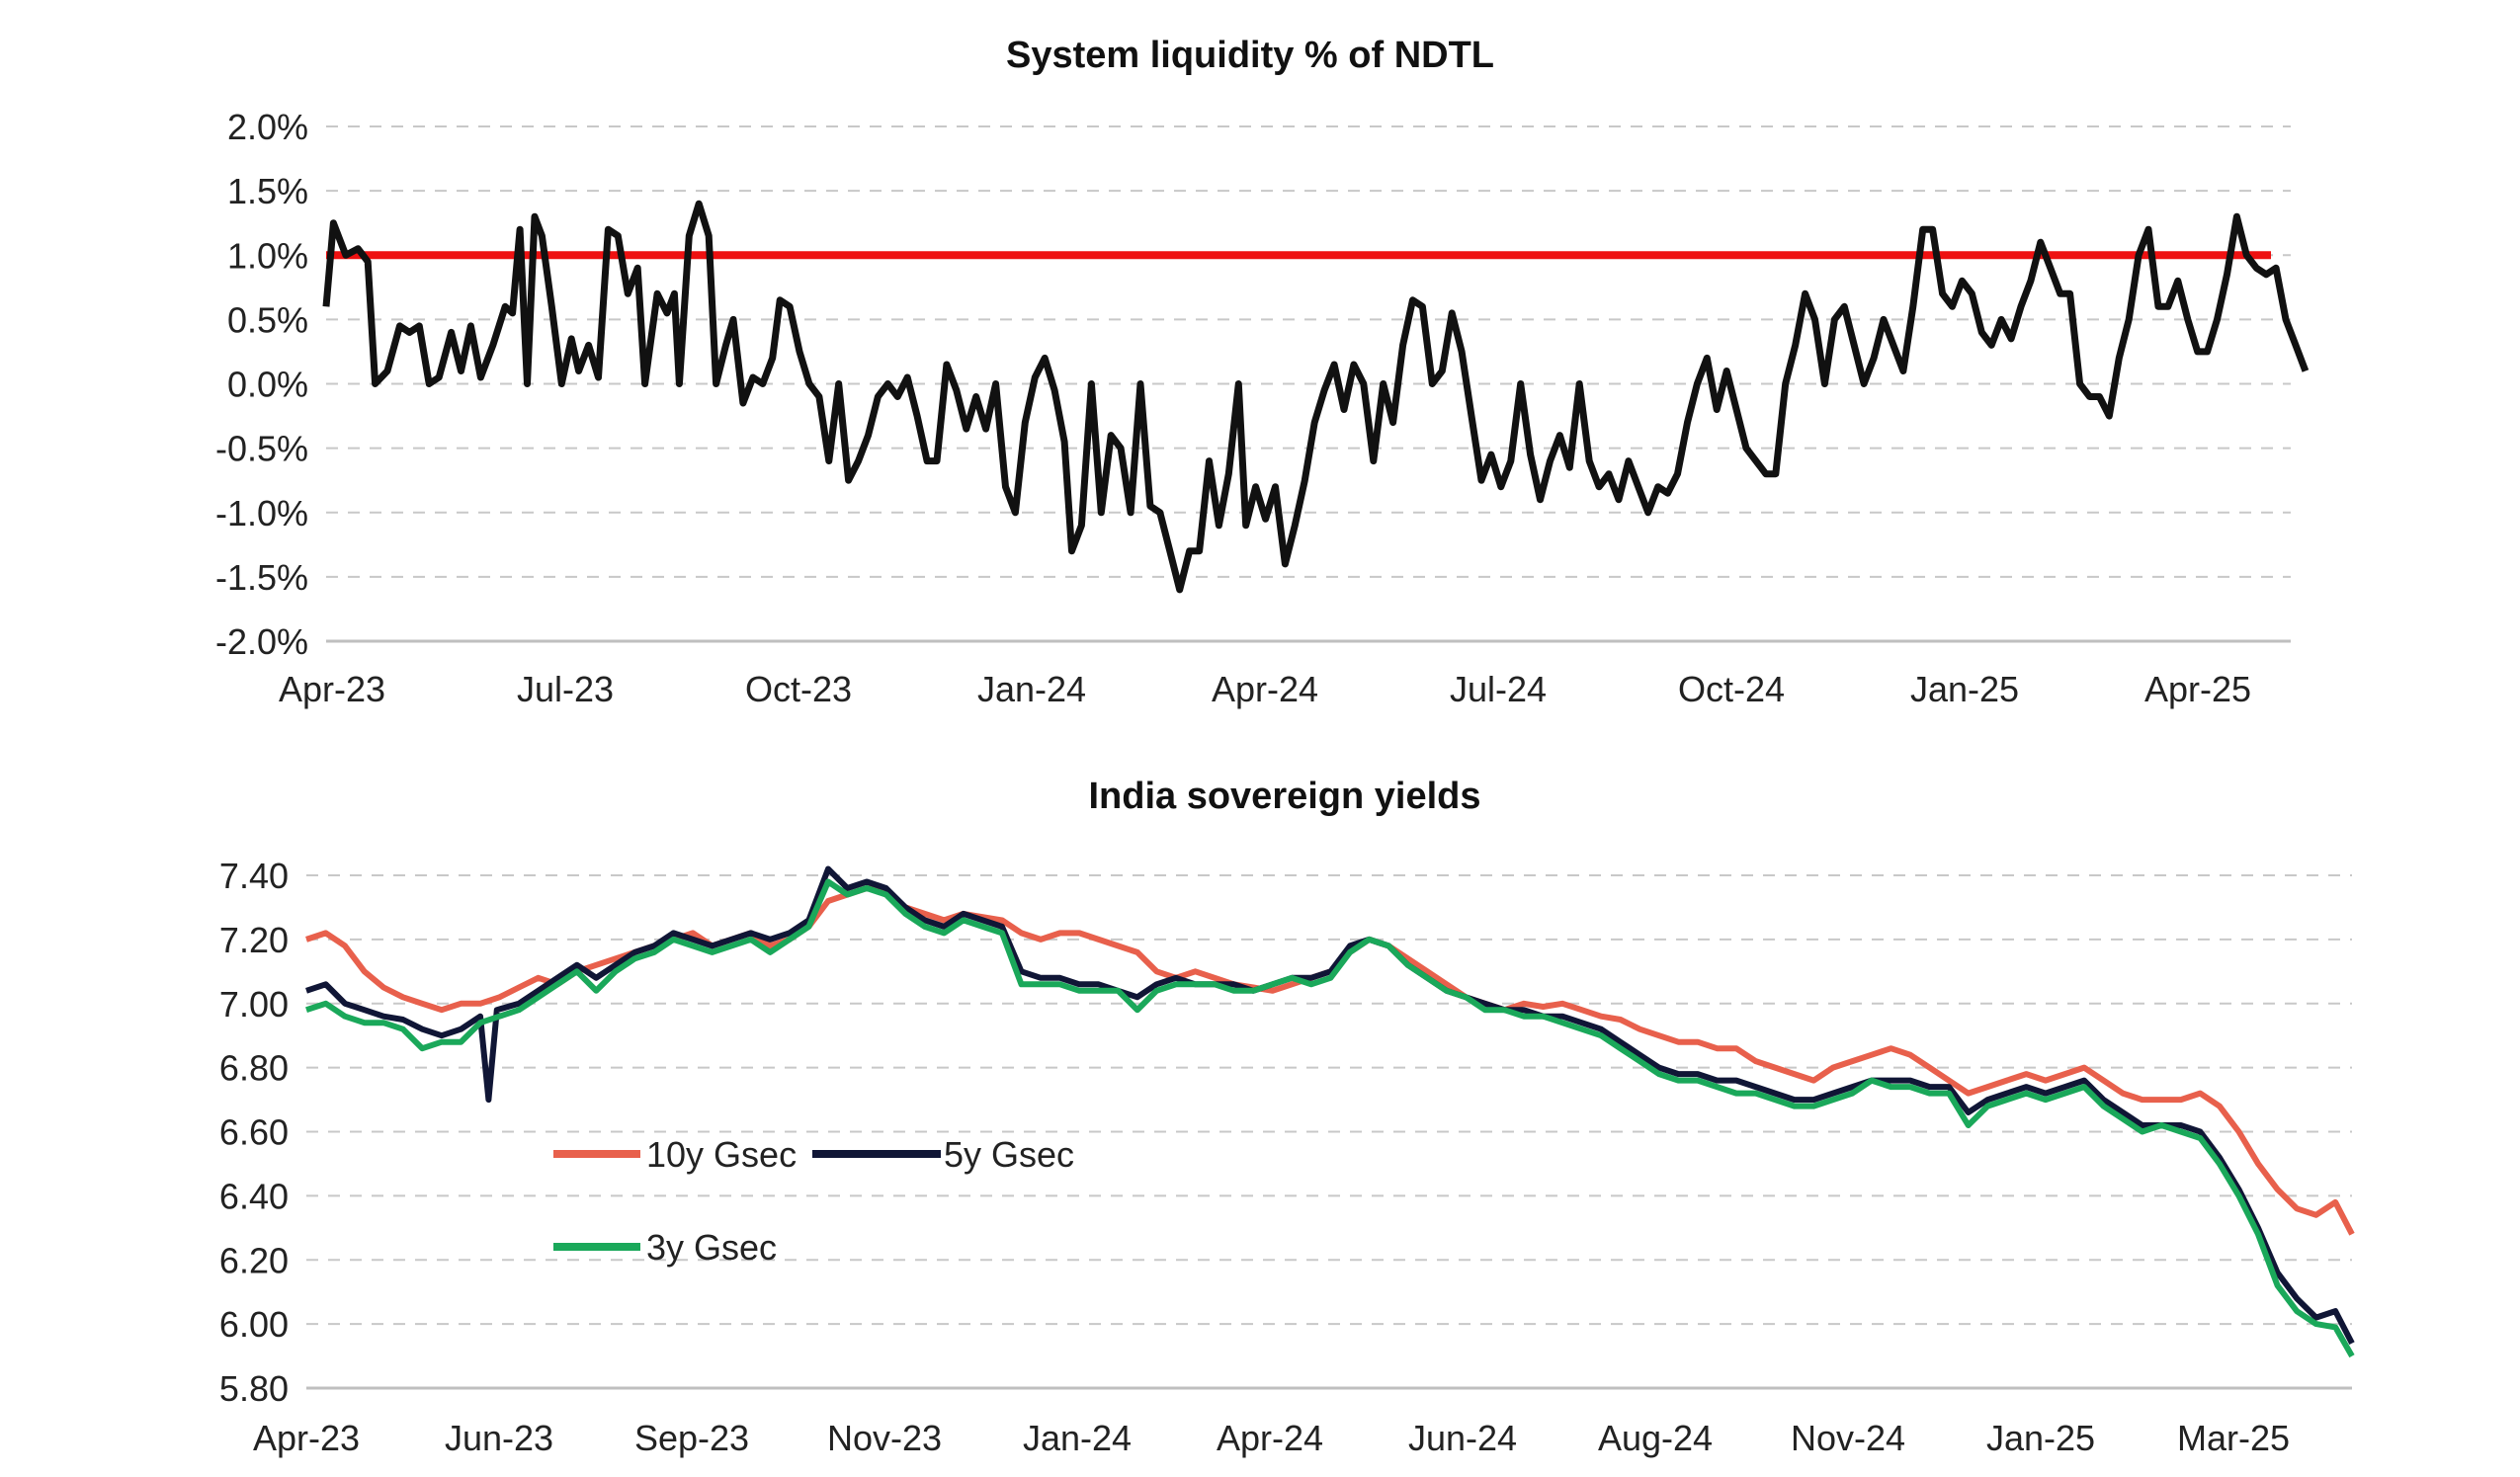  Describe the element at coordinates (1009, 1155) in the screenshot. I see `legend-label-5y: 5y Gsec` at that location.